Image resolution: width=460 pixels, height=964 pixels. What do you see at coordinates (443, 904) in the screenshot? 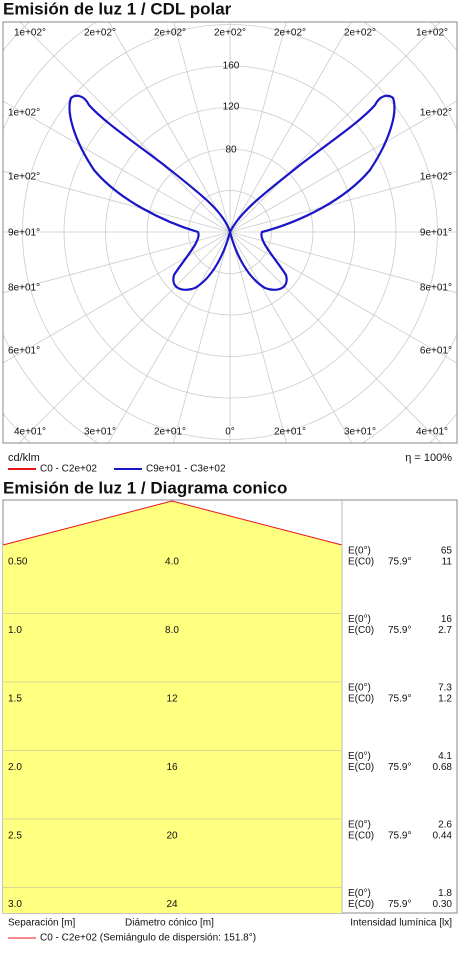
I see `ec0-value: 0.30` at bounding box center [443, 904].